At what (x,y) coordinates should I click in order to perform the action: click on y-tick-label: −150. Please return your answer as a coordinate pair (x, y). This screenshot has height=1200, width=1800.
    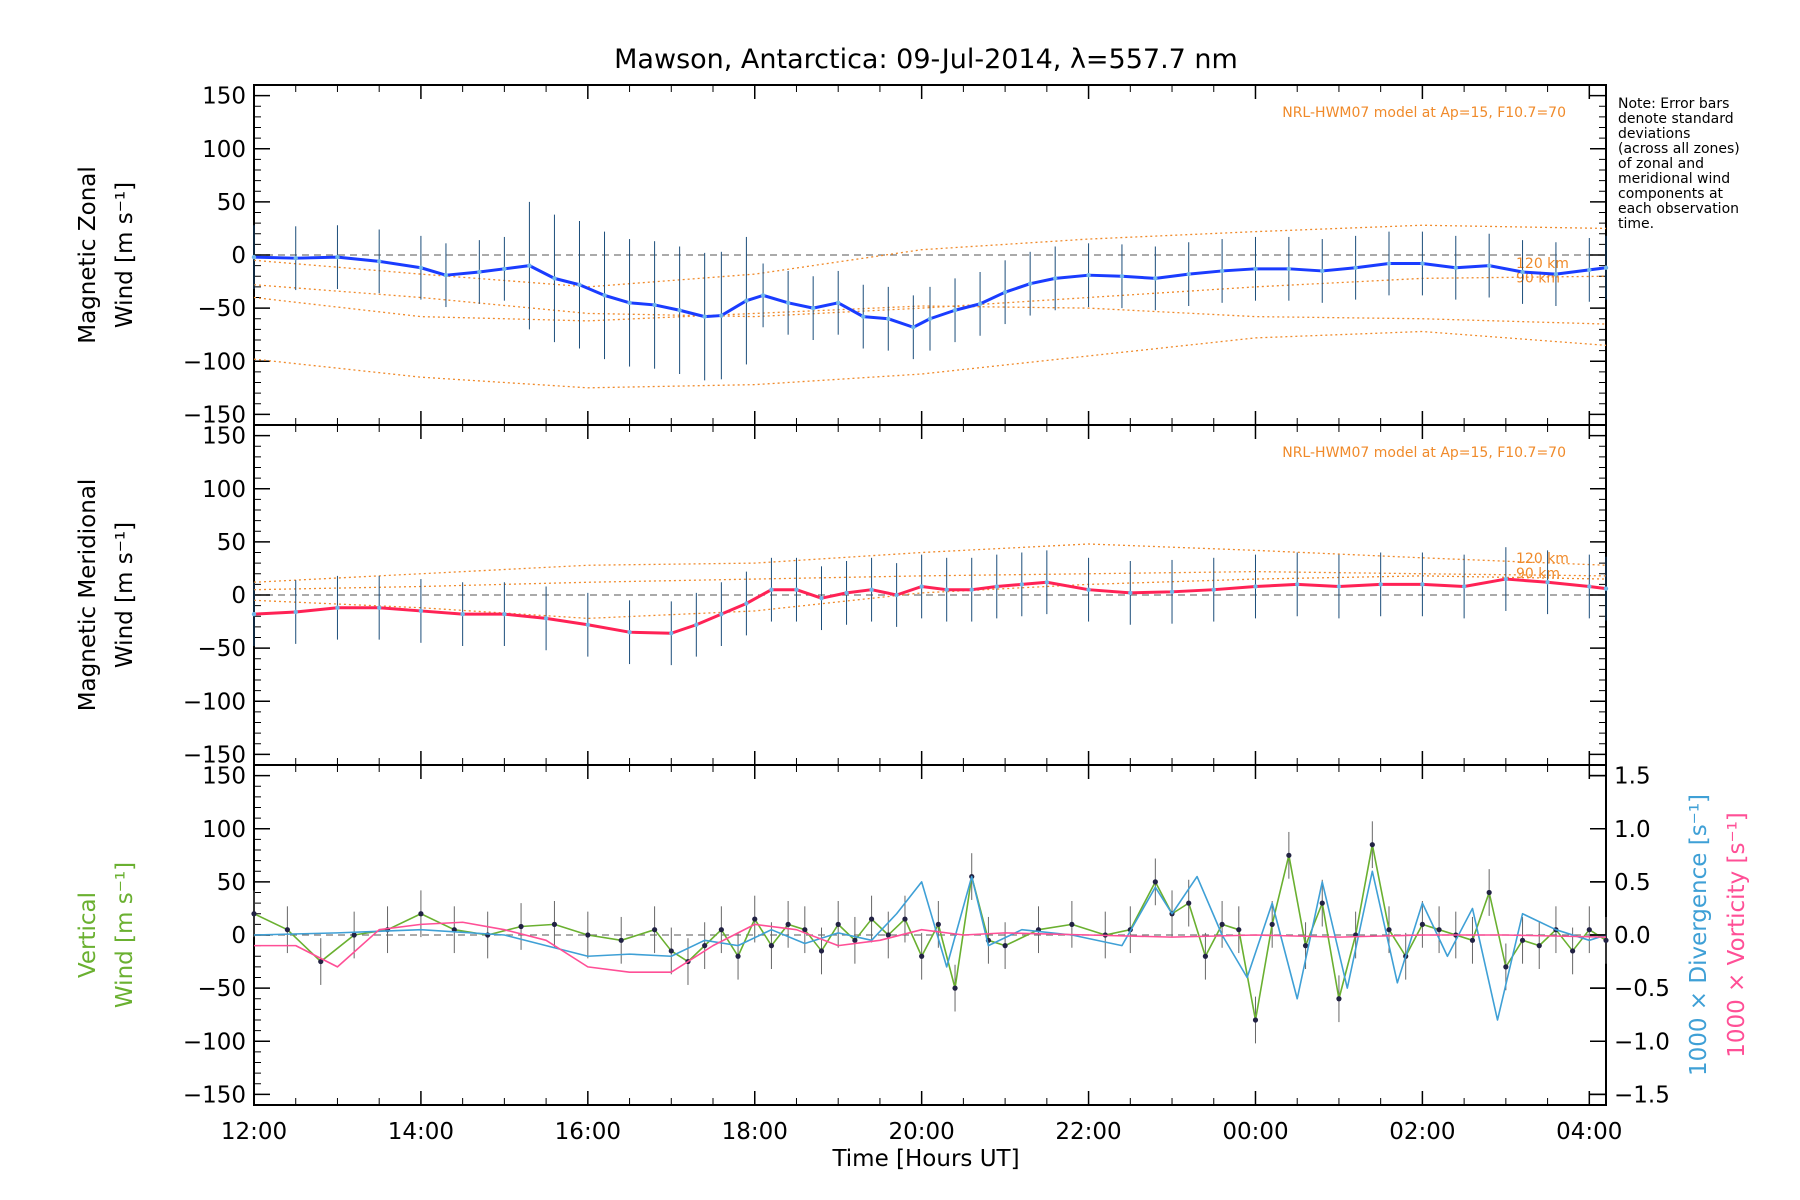
    Looking at the image, I should click on (214, 415).